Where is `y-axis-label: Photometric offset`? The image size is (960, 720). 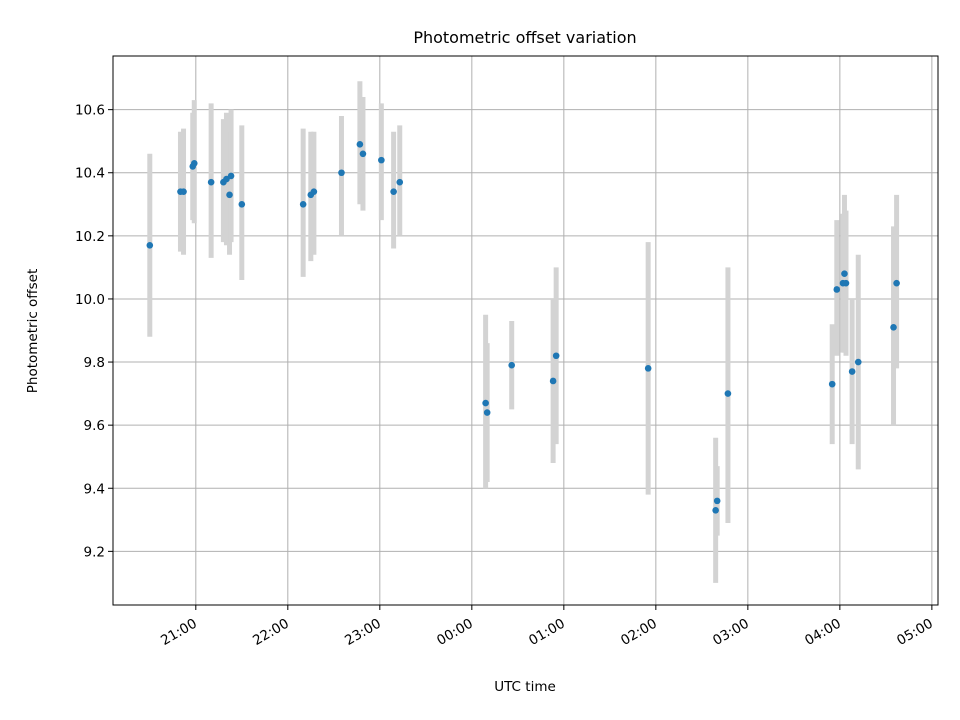
y-axis-label: Photometric offset is located at coordinates (33, 331).